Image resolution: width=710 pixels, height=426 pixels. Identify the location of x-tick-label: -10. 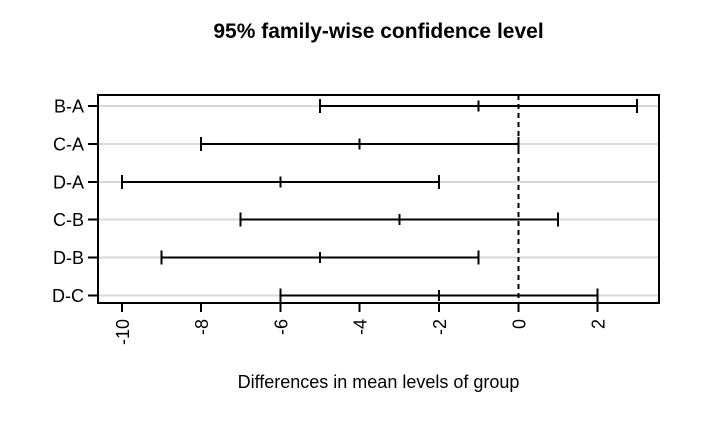
(123, 332).